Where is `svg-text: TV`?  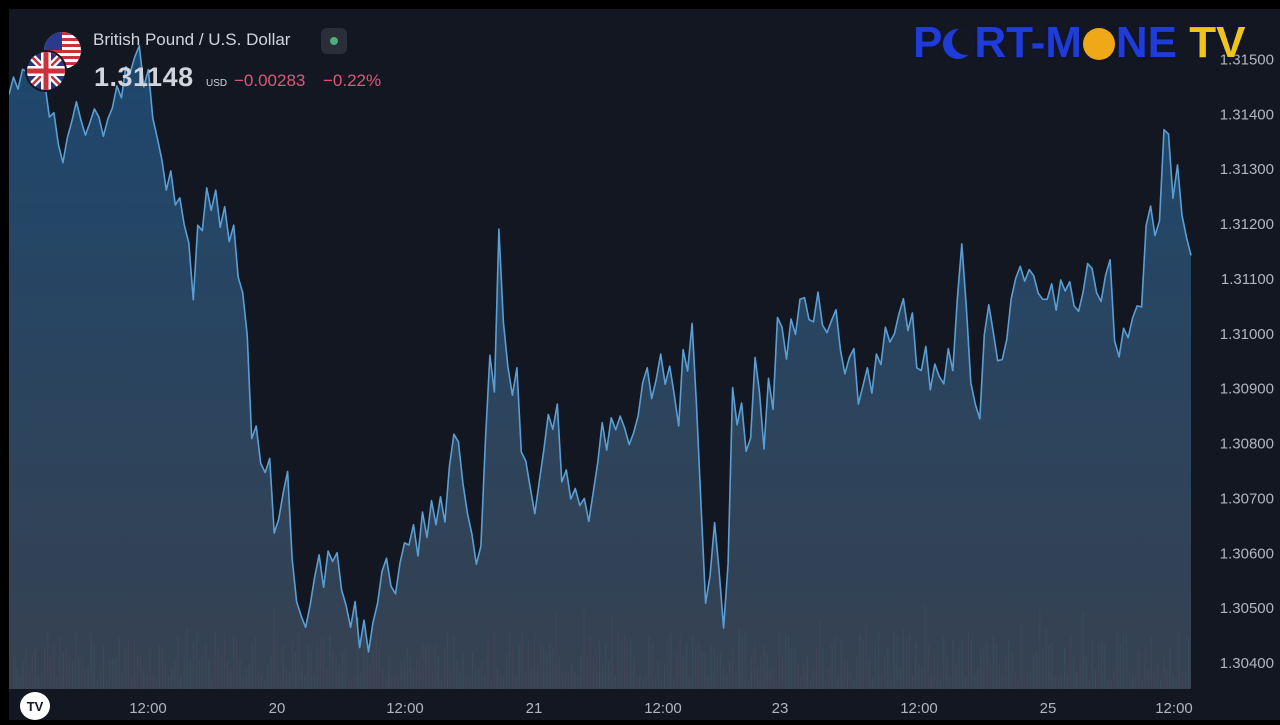 svg-text: TV is located at coordinates (35, 706).